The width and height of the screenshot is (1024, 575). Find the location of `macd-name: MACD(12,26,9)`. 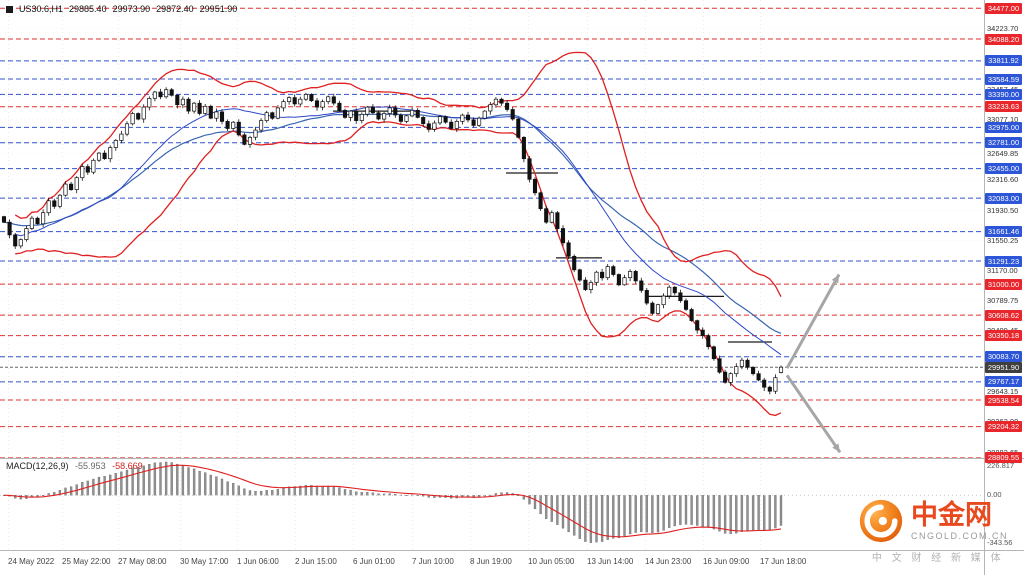

macd-name: MACD(12,26,9) is located at coordinates (37, 466).